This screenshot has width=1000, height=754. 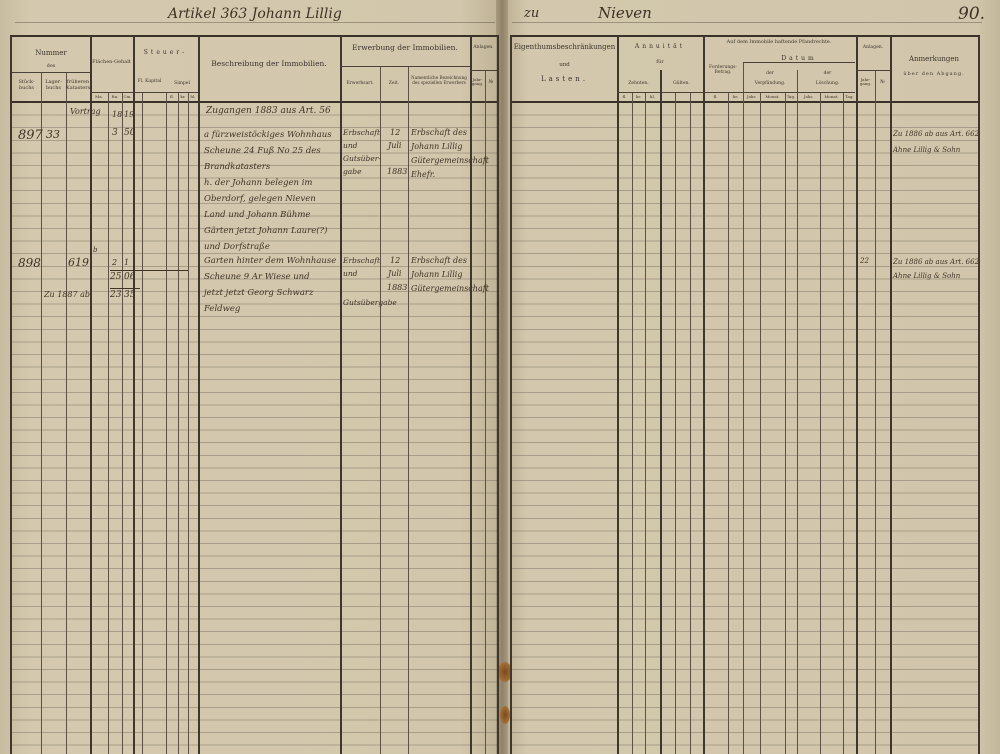 What do you see at coordinates (51, 66) in the screenshot?
I see `header-des: des` at bounding box center [51, 66].